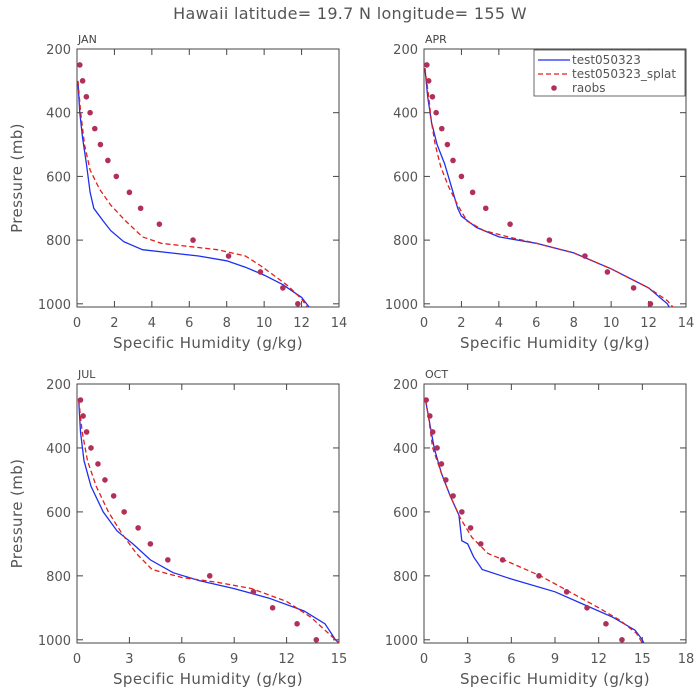  What do you see at coordinates (86, 374) in the screenshot?
I see `panel-label: JUL` at bounding box center [86, 374].